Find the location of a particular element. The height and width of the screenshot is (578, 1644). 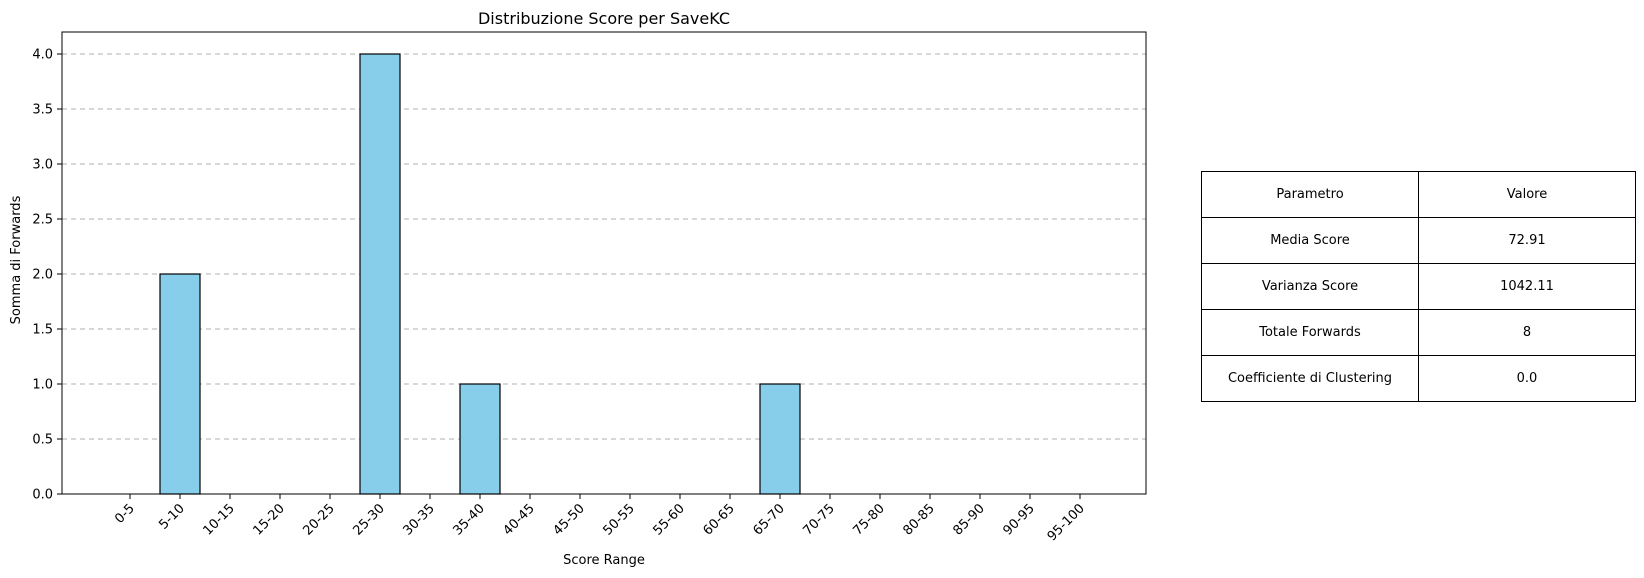

y-tick-label: 2.0 is located at coordinates (42, 275).